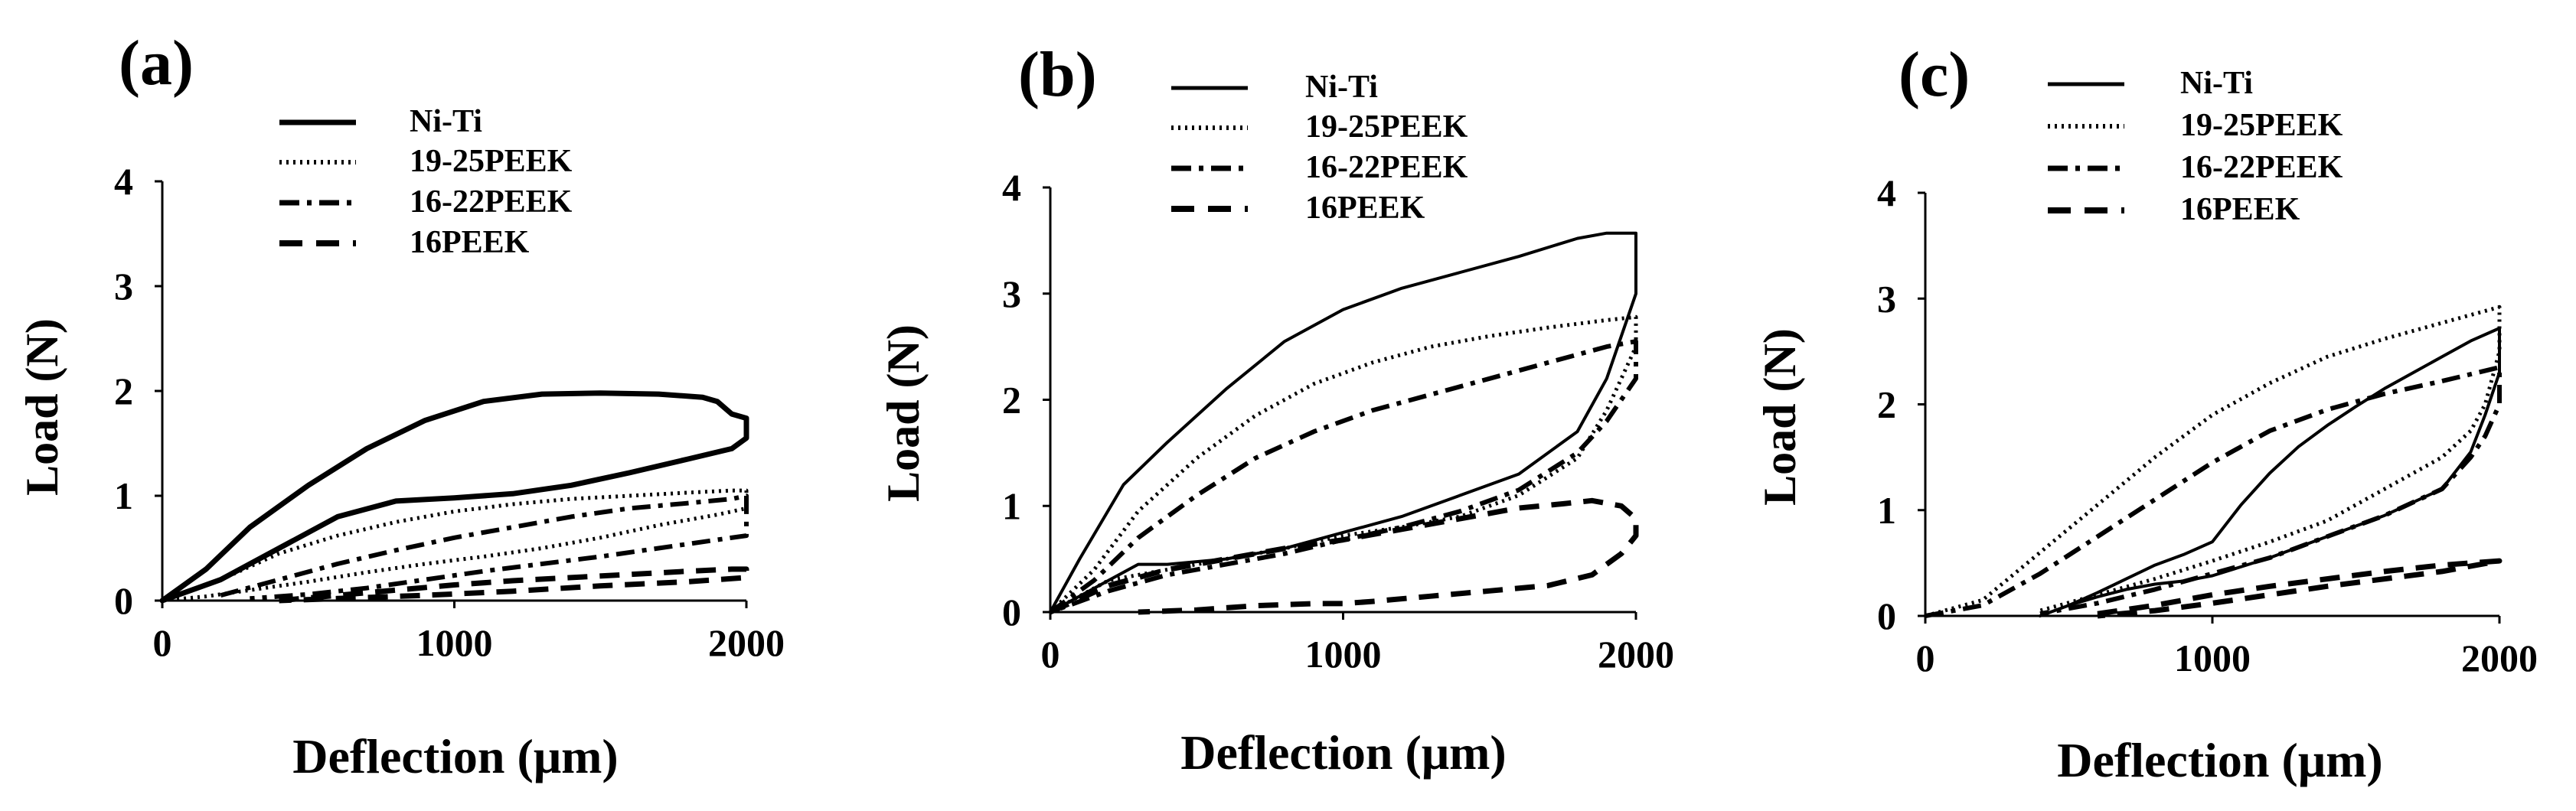 The width and height of the screenshot is (2576, 811). Describe the element at coordinates (1057, 74) in the screenshot. I see `panel-label: (b)` at that location.